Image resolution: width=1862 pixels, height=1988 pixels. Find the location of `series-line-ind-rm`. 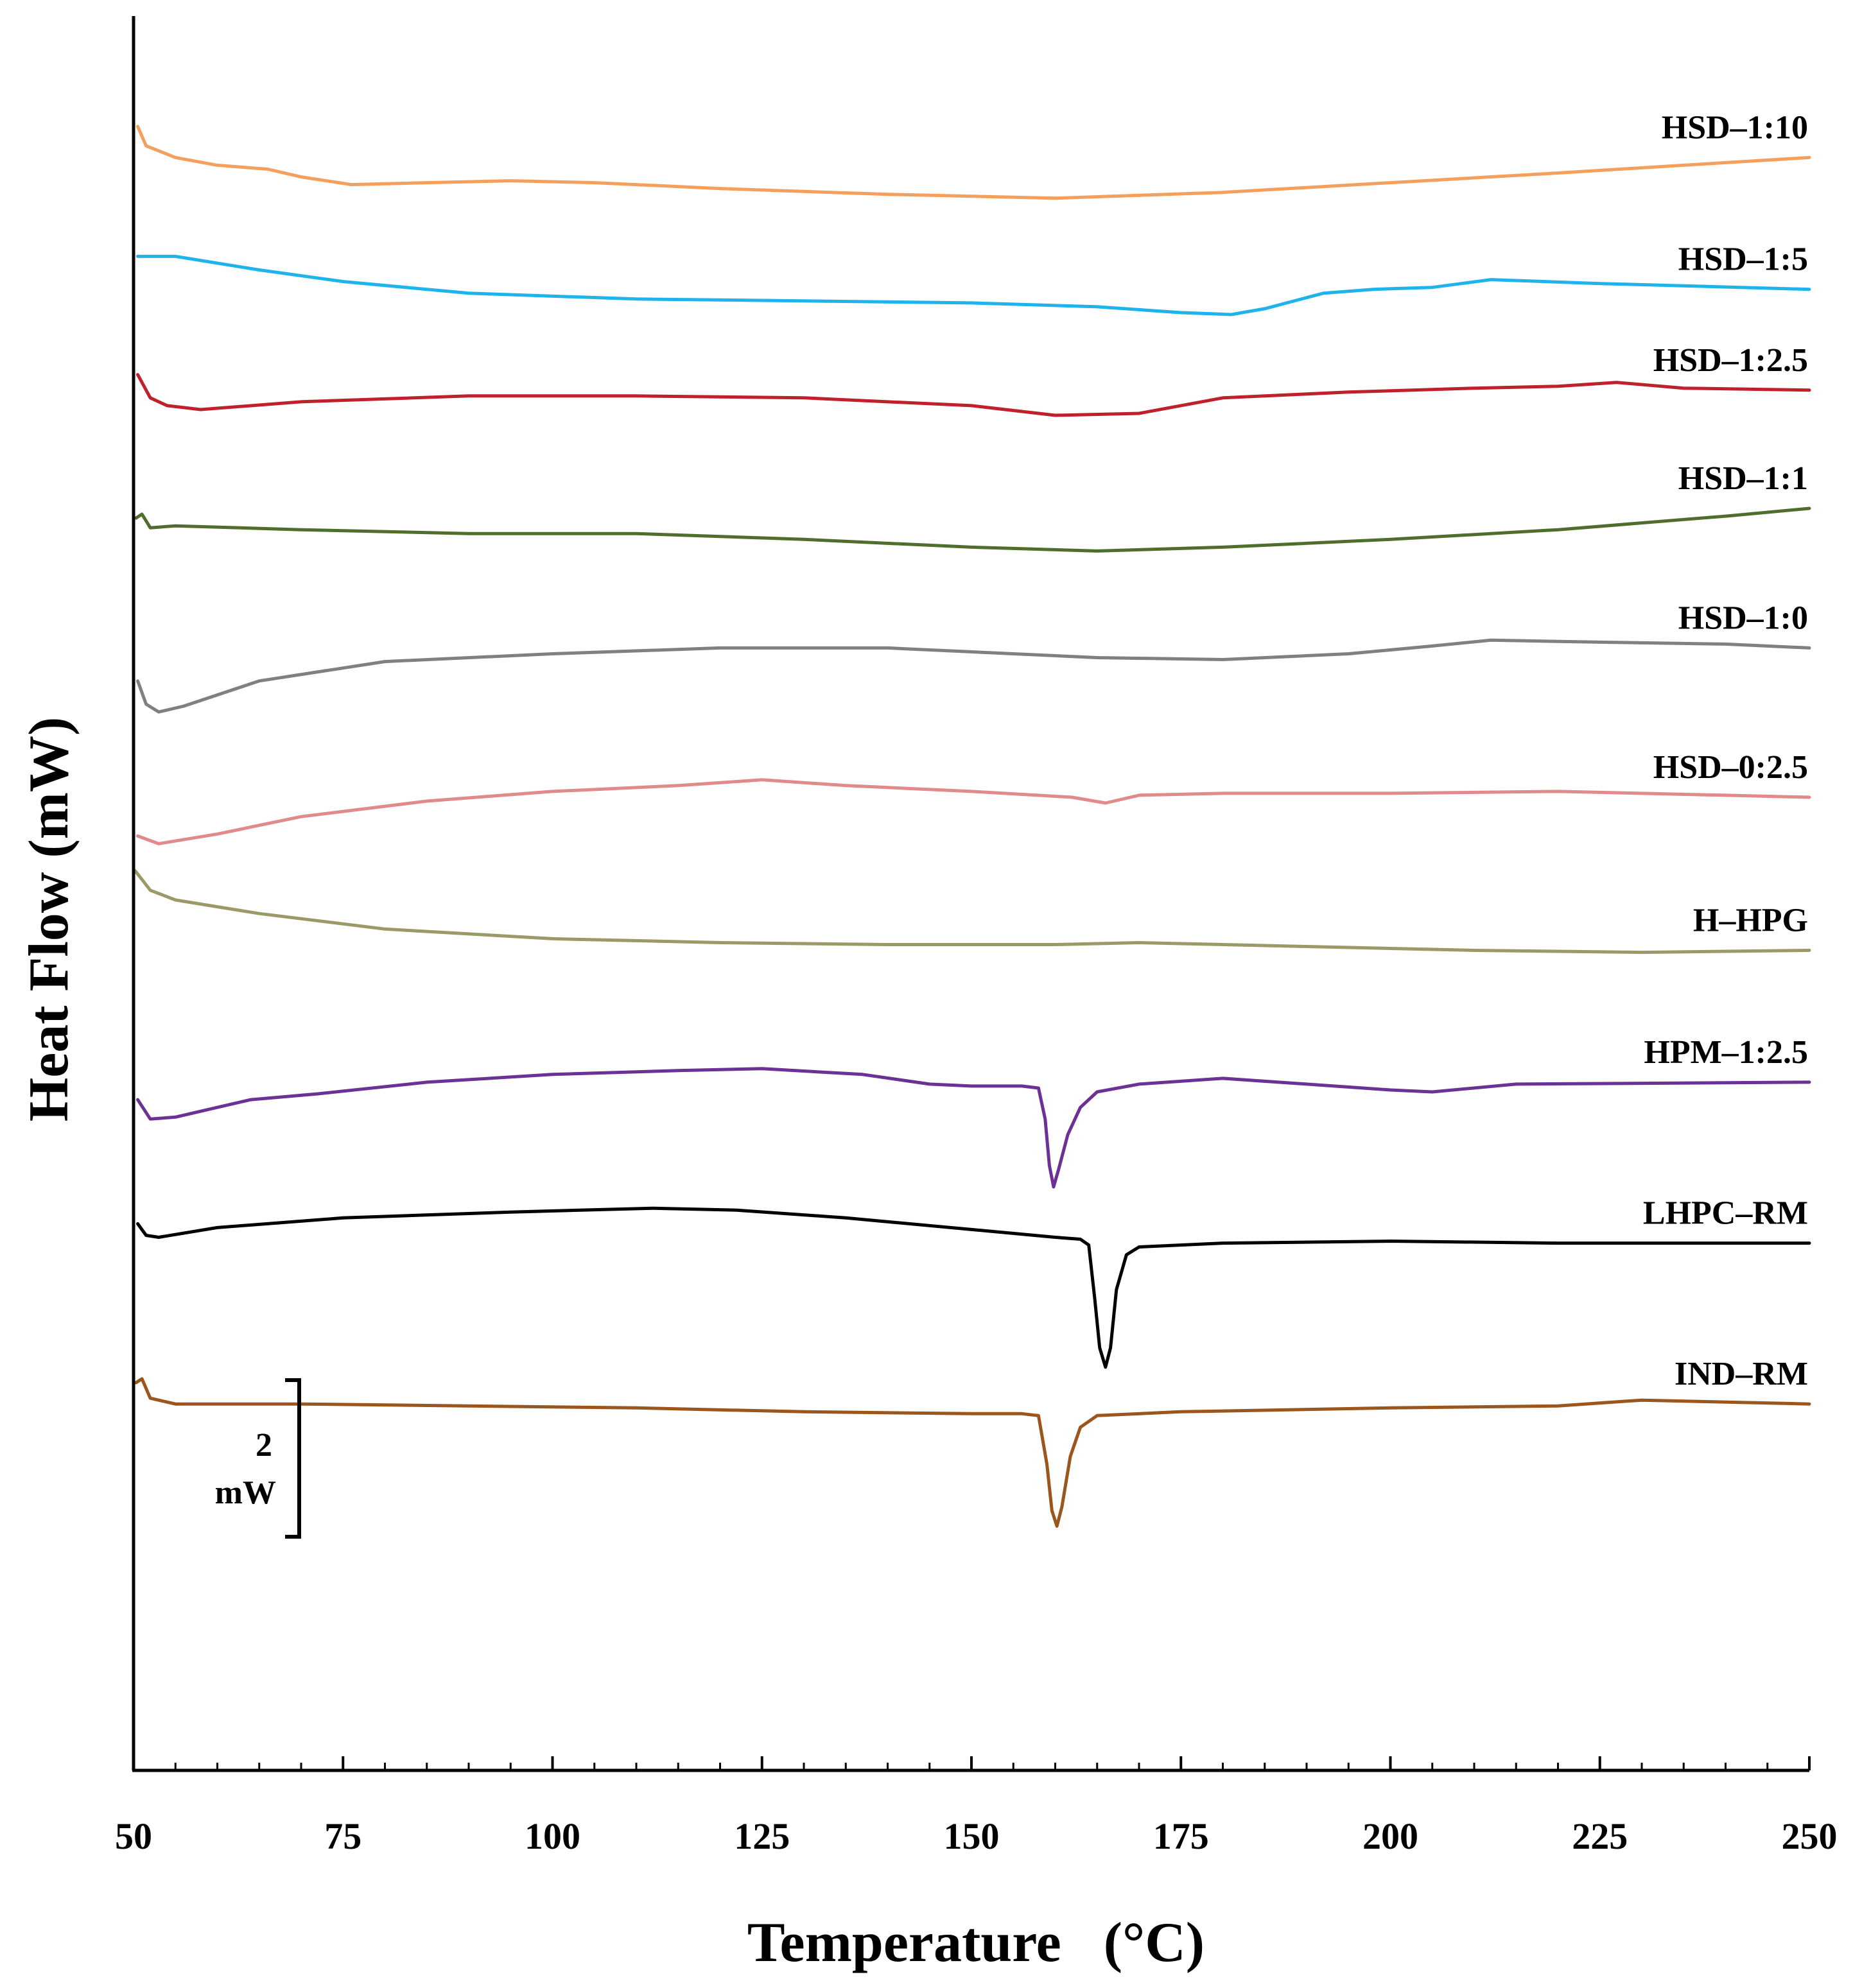

series-line-ind-rm is located at coordinates (972, 1452).